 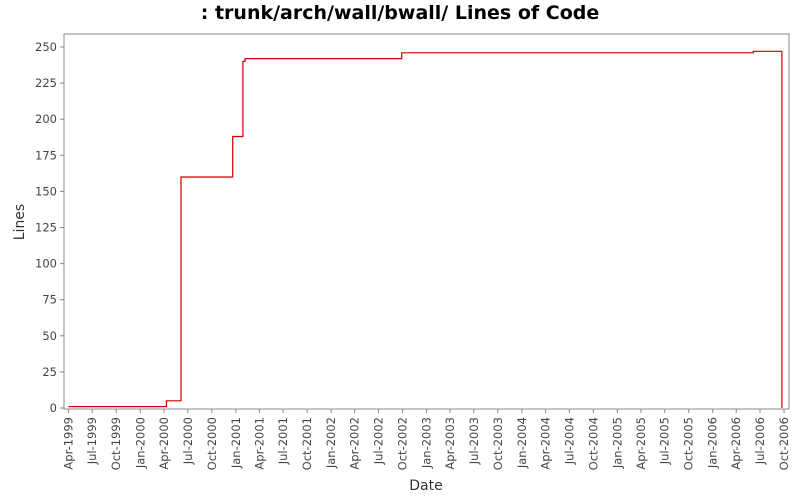 I want to click on x-tick-label: Jan-2006, so click(x=713, y=443).